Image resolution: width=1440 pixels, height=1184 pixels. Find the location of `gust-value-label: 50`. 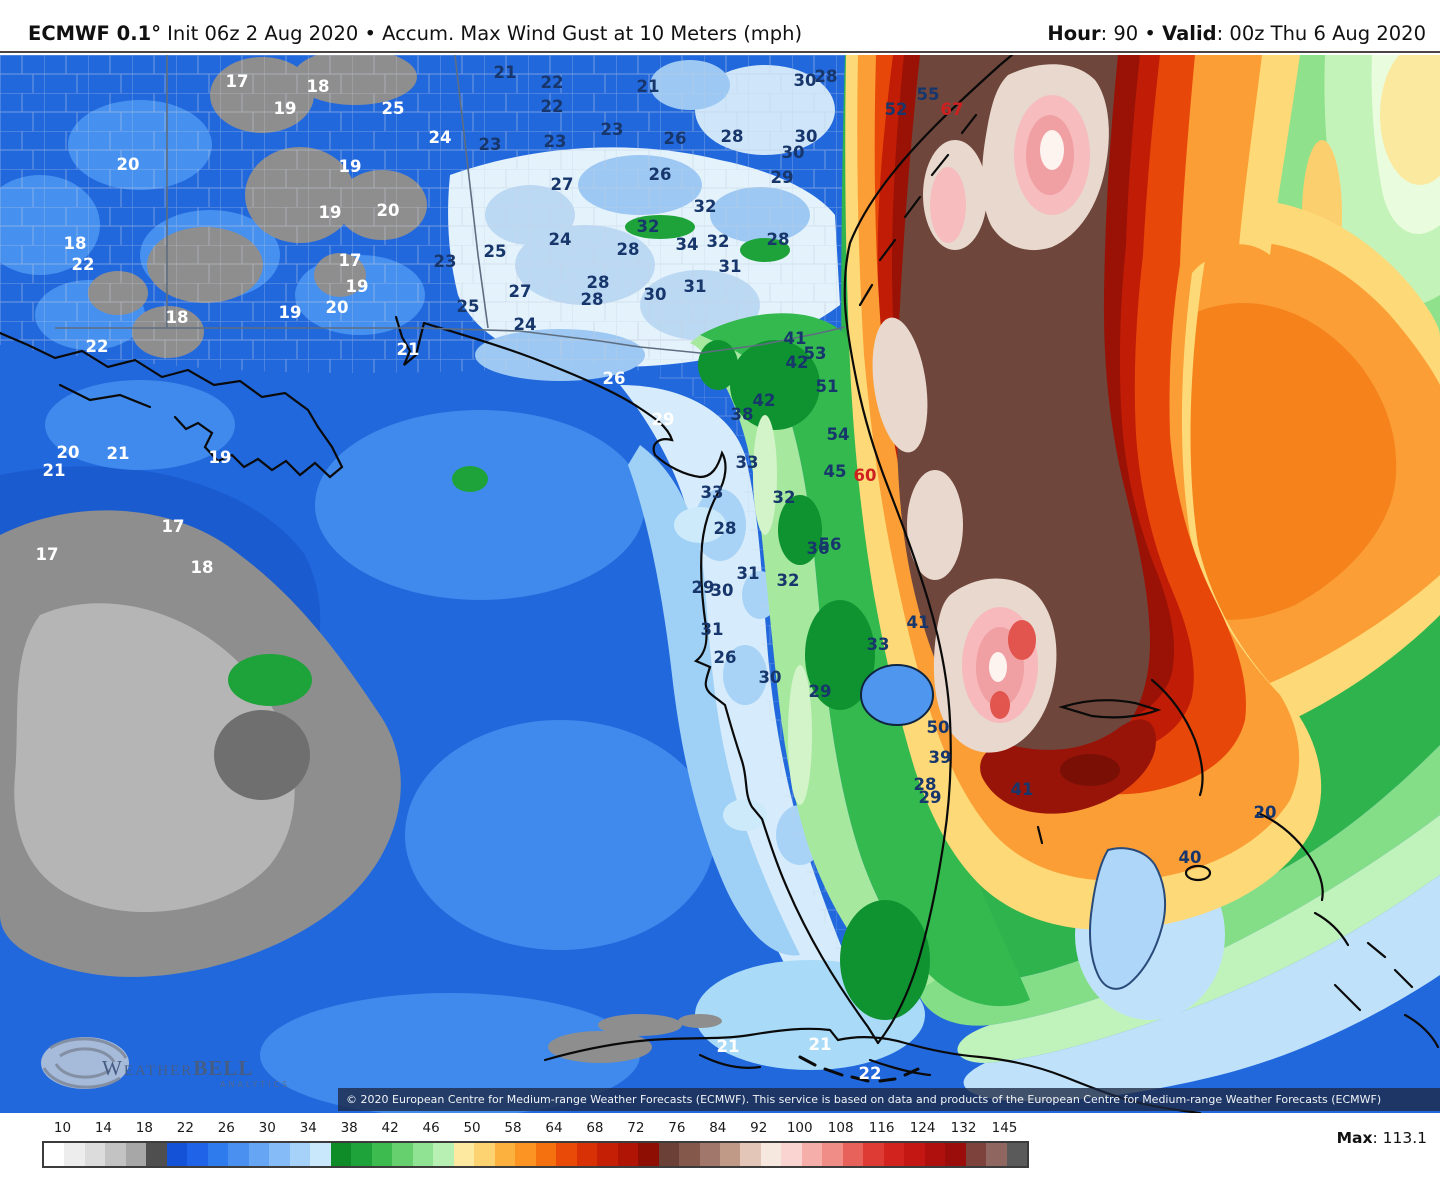

gust-value-label: 50 is located at coordinates (938, 727).